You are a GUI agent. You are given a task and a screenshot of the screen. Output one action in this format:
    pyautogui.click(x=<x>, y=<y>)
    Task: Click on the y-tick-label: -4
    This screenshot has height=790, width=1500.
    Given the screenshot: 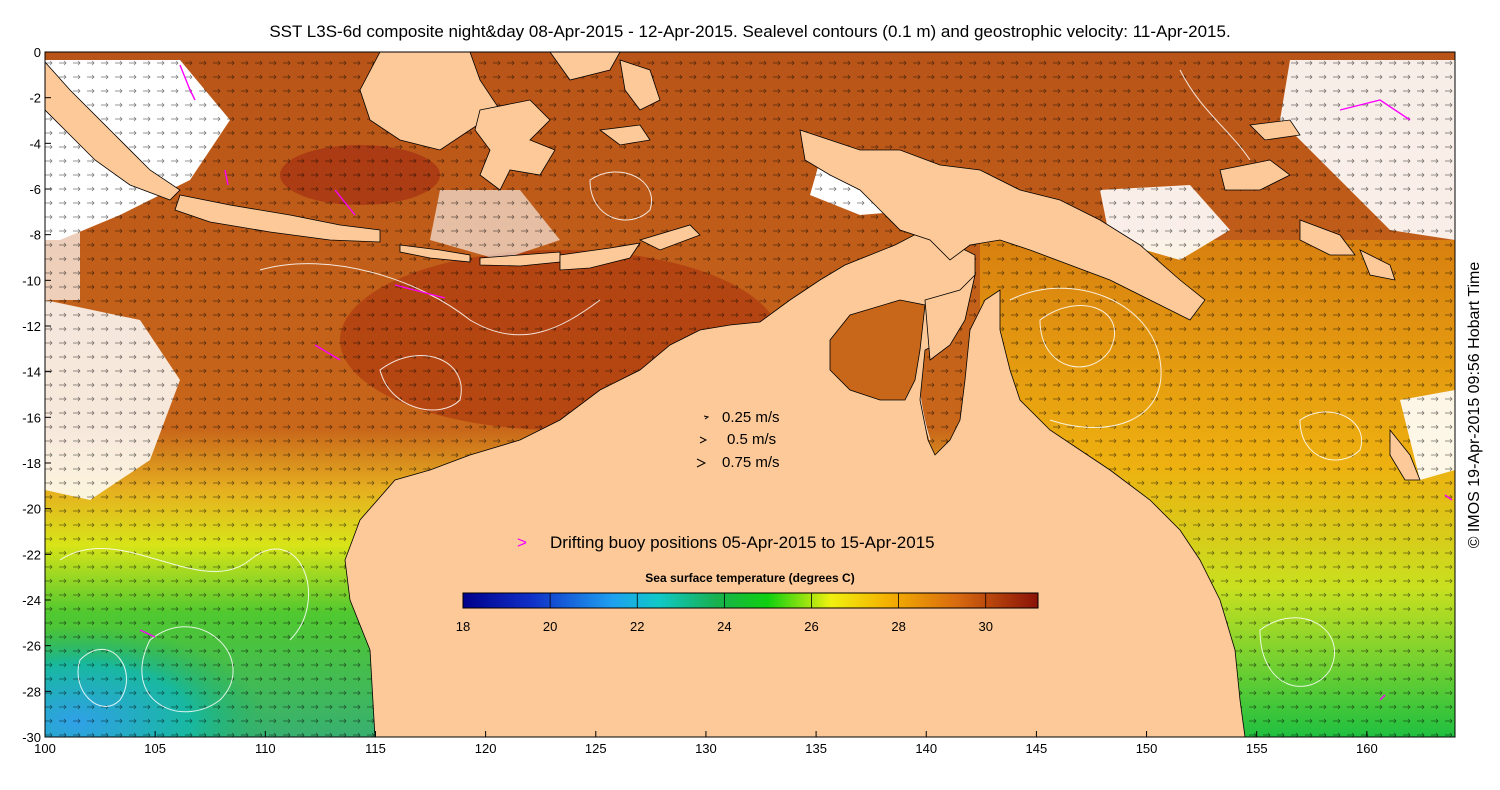 What is the action you would take?
    pyautogui.click(x=35, y=143)
    